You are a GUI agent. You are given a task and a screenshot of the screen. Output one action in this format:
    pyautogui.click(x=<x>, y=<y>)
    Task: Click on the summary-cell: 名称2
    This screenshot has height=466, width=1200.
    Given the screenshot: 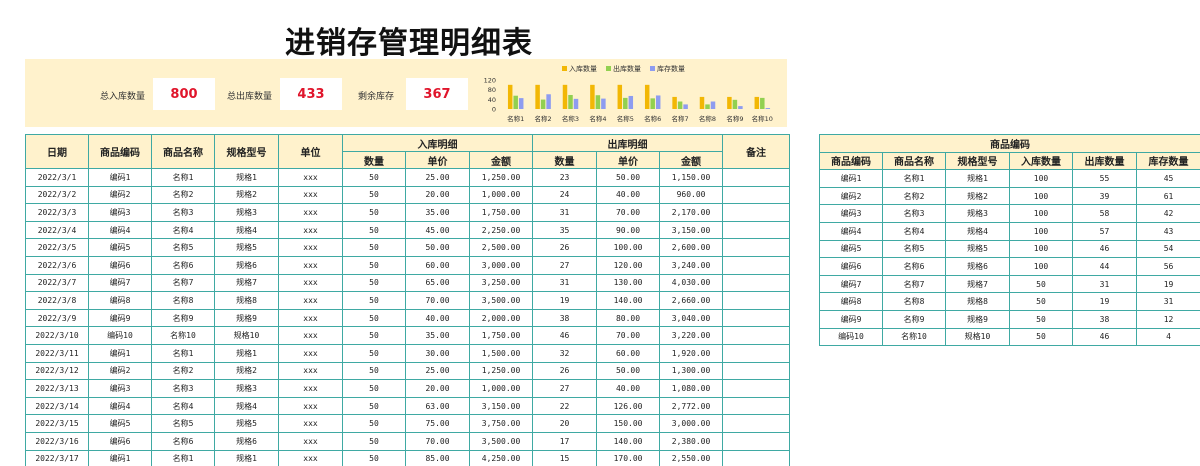 What is the action you would take?
    pyautogui.click(x=914, y=196)
    